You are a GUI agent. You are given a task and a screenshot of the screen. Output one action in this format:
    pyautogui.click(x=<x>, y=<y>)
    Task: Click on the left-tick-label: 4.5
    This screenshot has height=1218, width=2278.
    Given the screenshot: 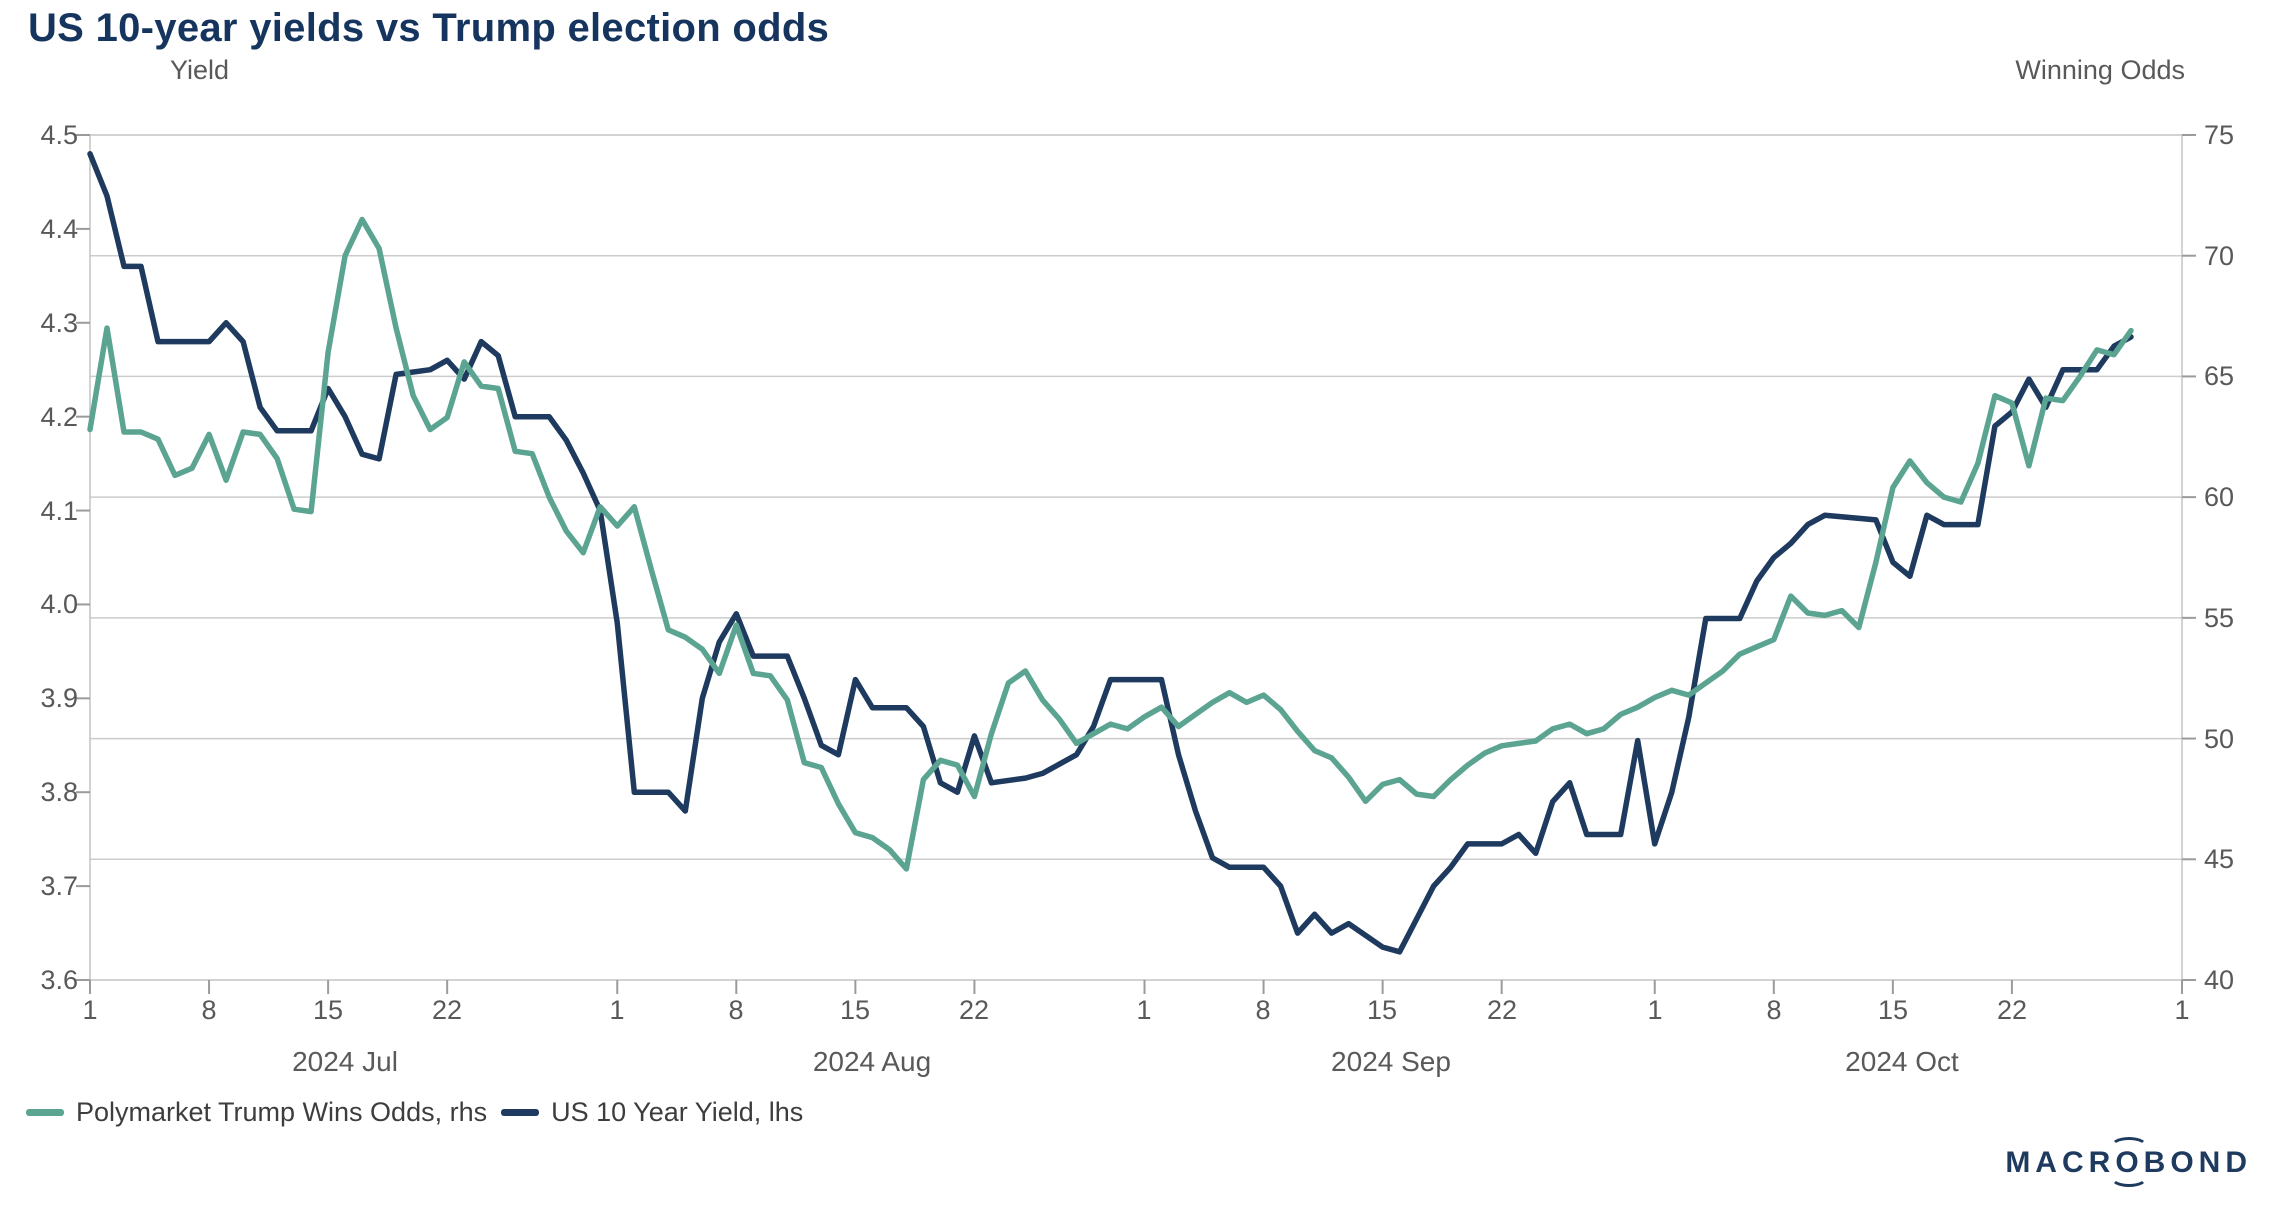 What is the action you would take?
    pyautogui.click(x=59, y=135)
    